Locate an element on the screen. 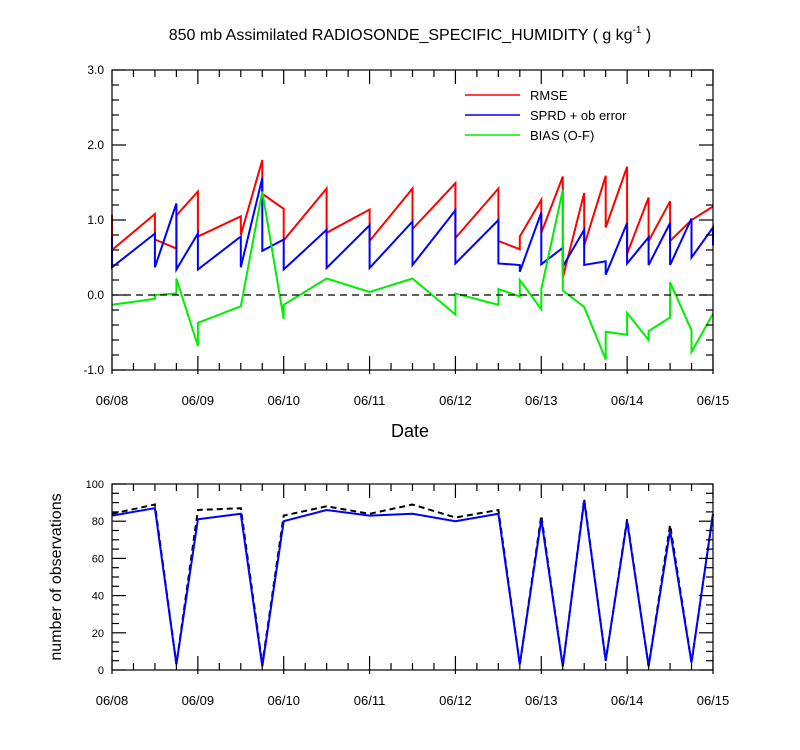 Image resolution: width=800 pixels, height=750 pixels. y-tick-label: -1.0 is located at coordinates (93, 370).